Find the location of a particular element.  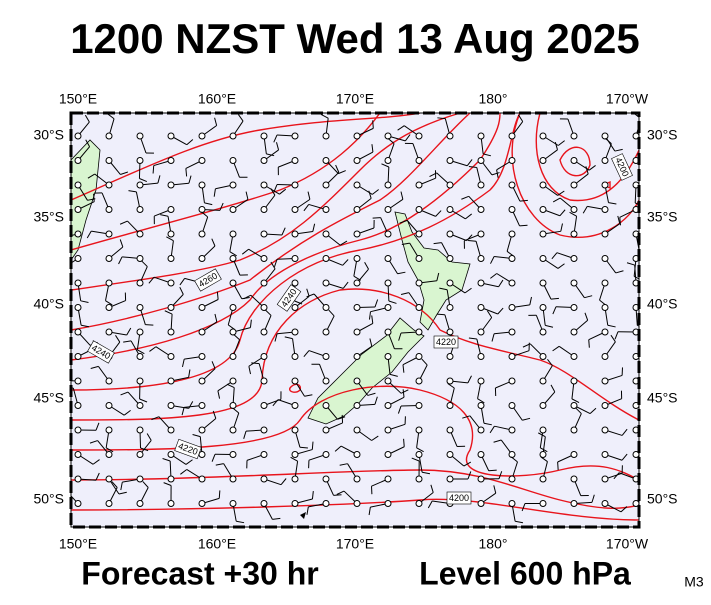

longitude-label: 170°E is located at coordinates (355, 544).